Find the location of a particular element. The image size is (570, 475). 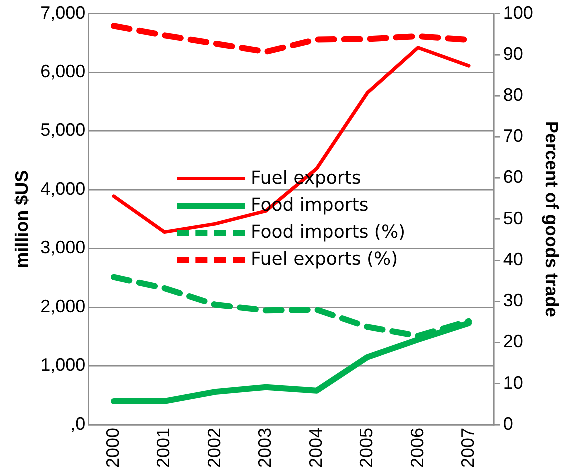

y-tick-label: 4,000 is located at coordinates (63, 188).